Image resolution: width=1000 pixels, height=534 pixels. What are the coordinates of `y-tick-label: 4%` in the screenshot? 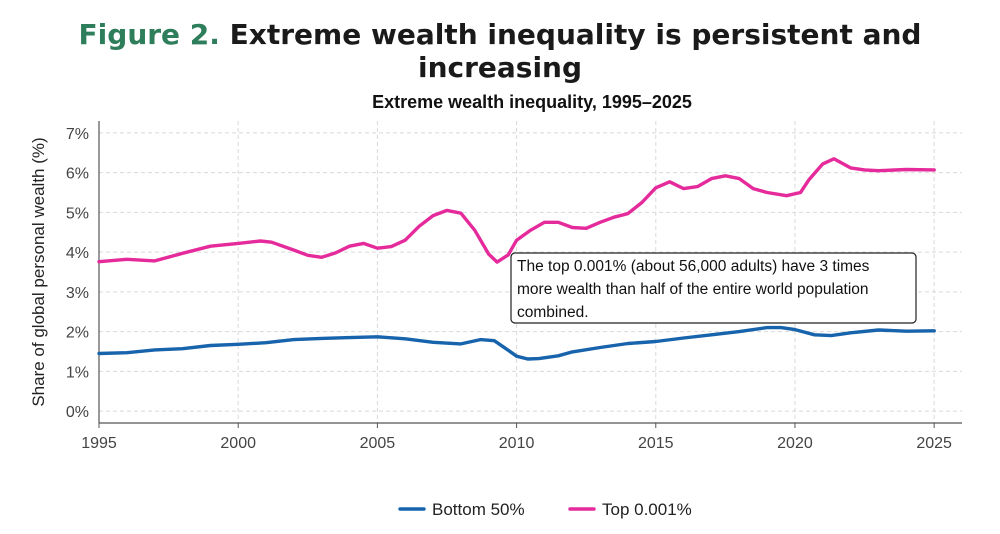 It's located at (77, 253).